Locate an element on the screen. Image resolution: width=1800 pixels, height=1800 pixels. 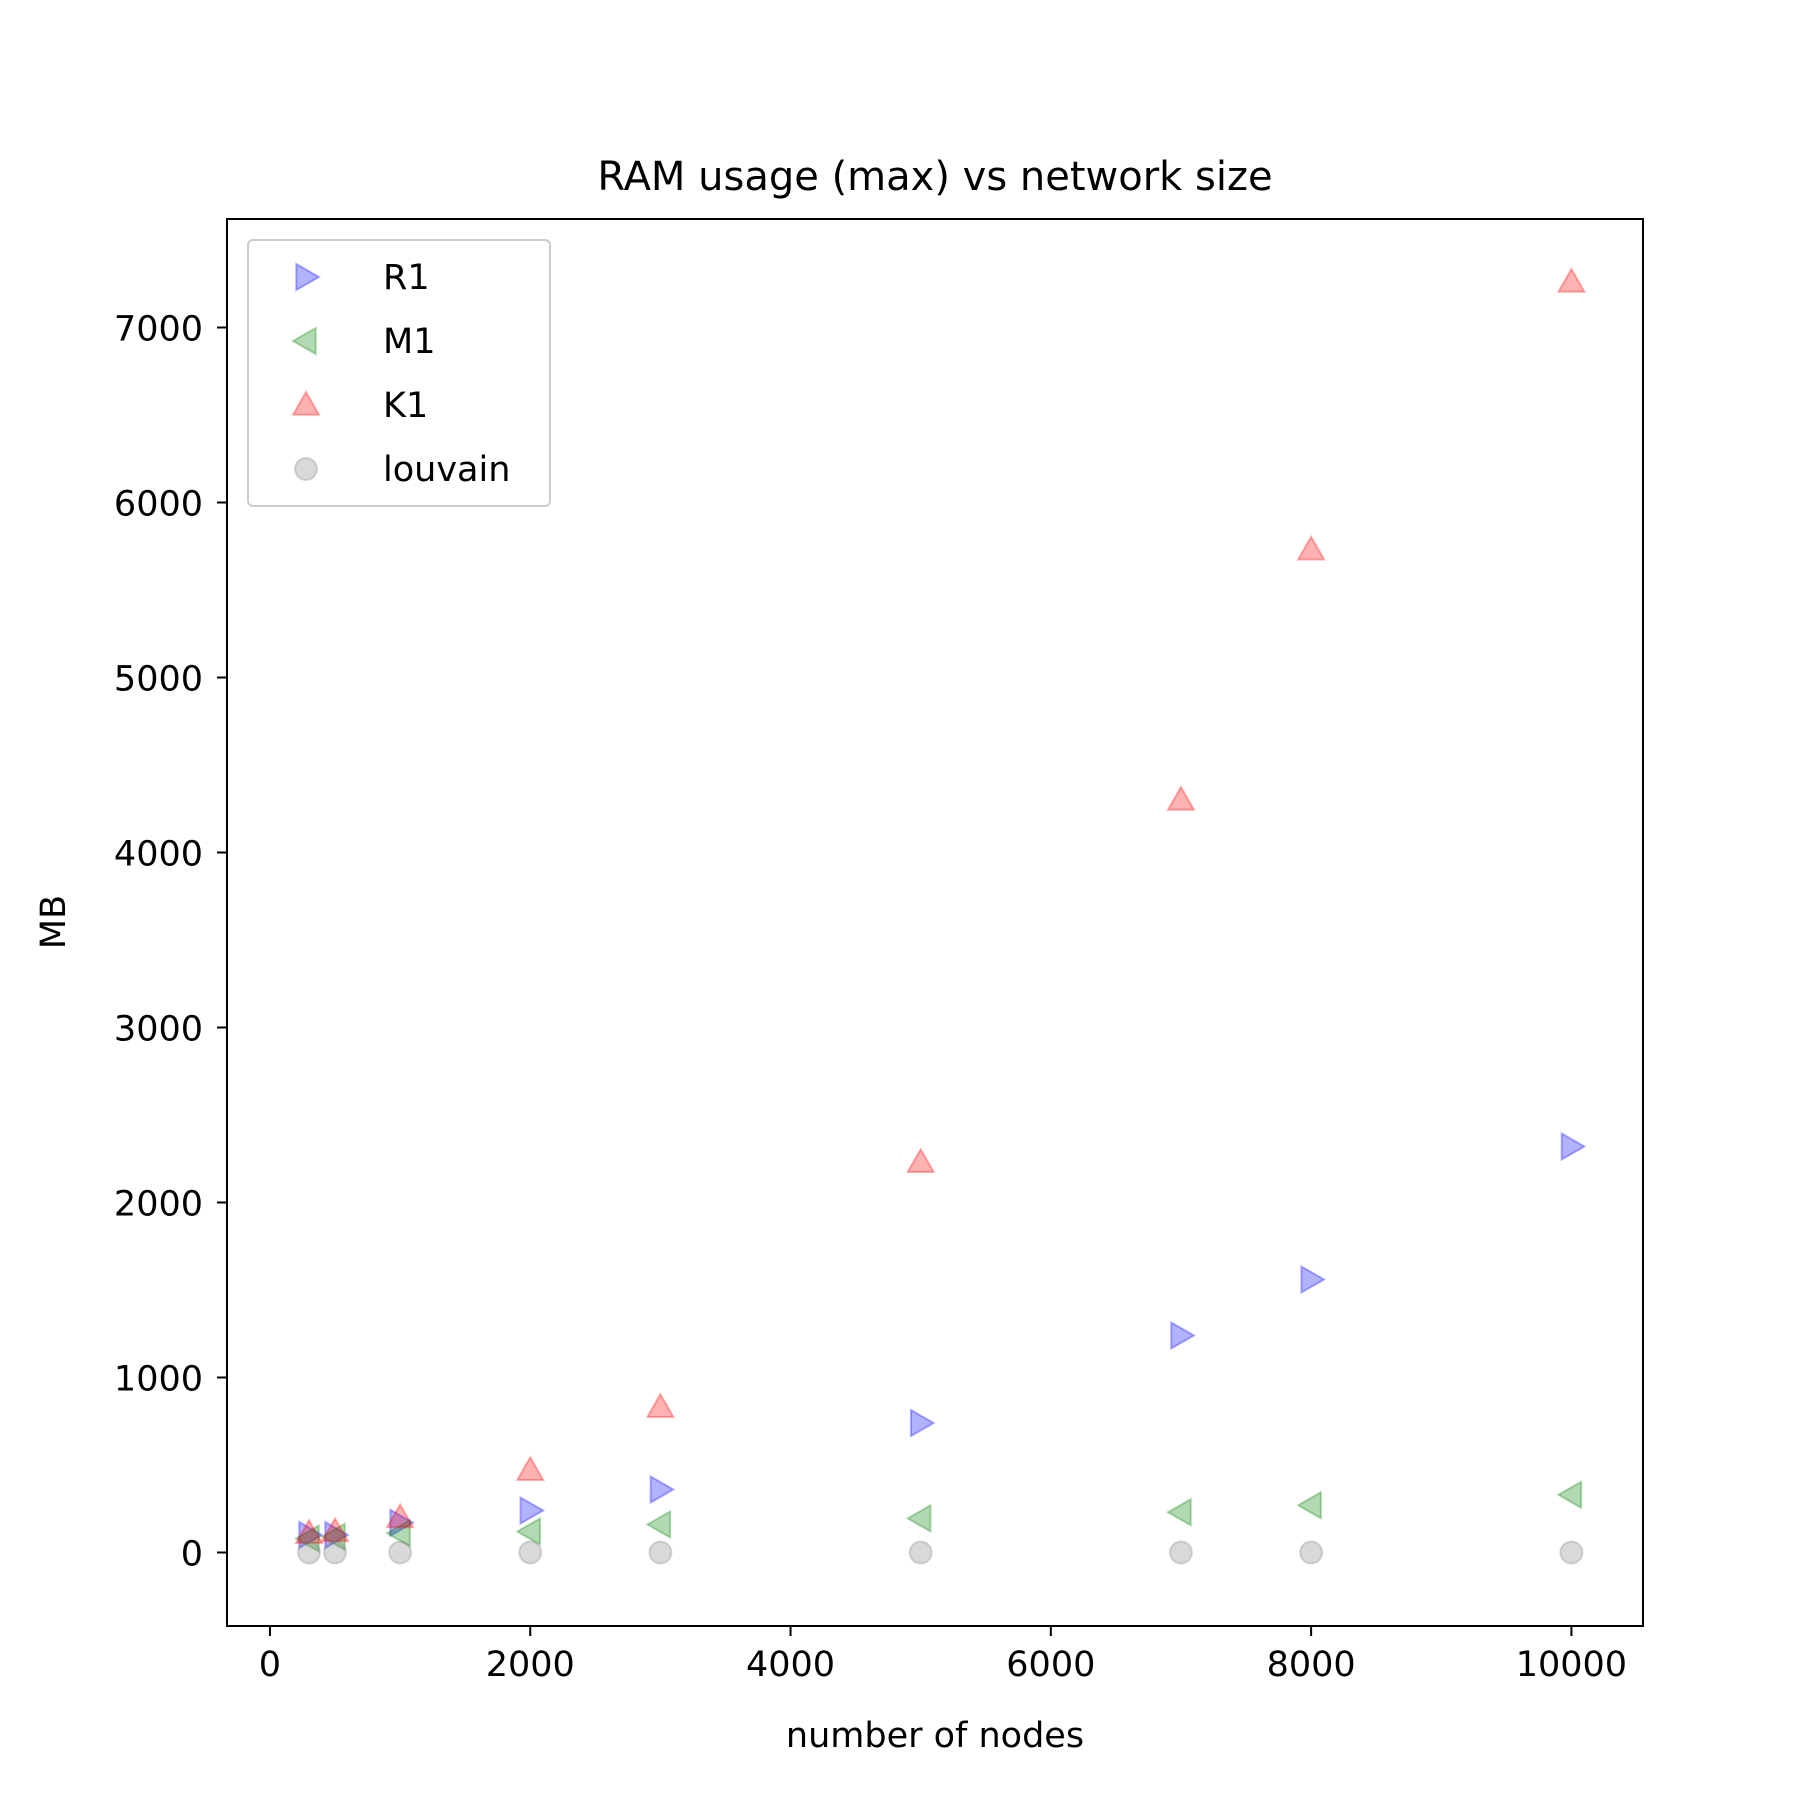
legend-label: M1 is located at coordinates (409, 342).